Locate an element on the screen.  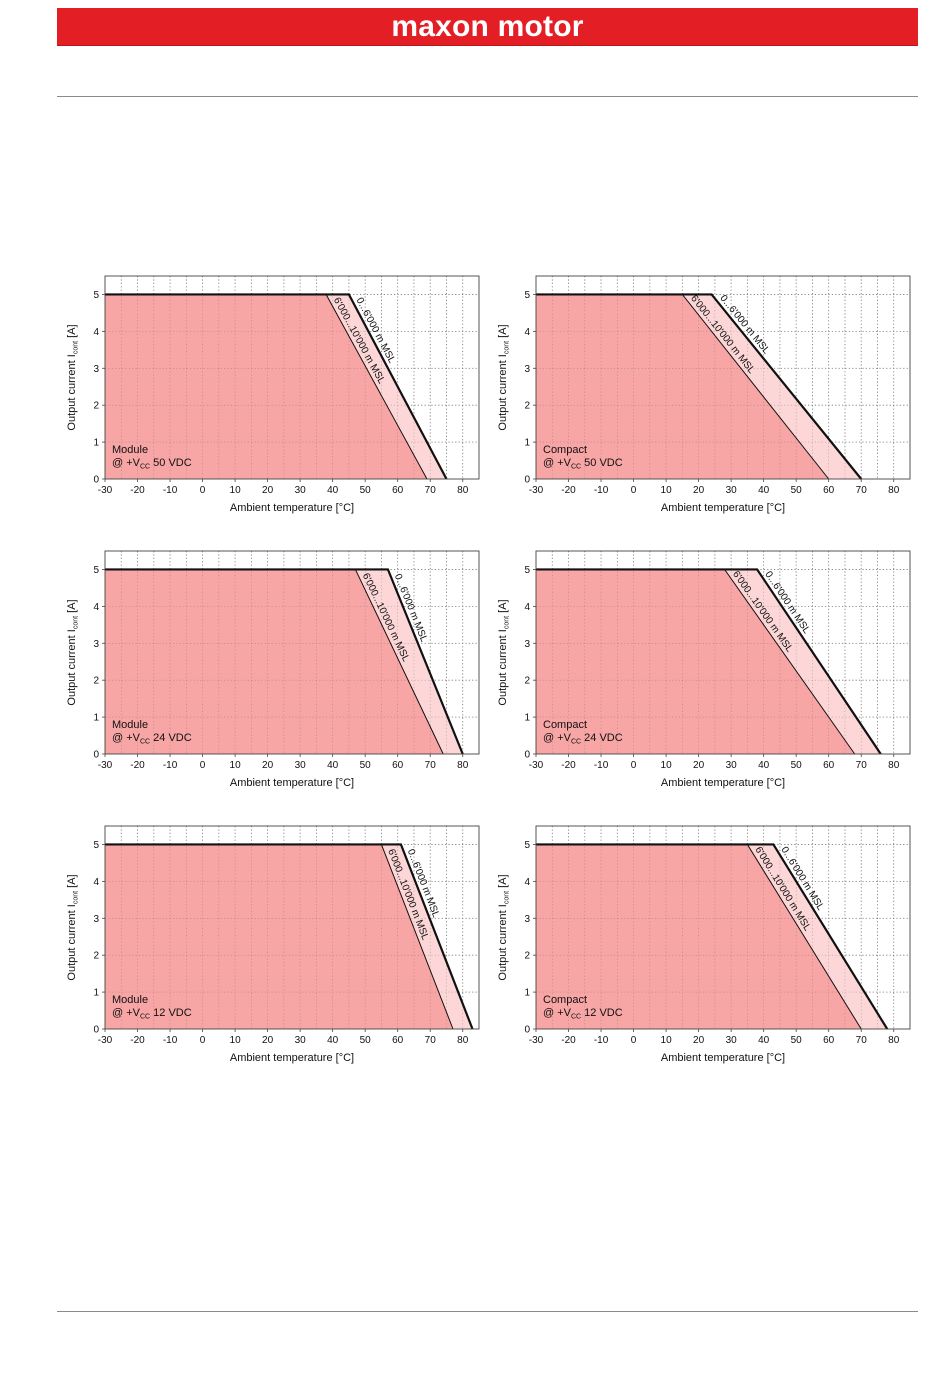
annotation-supply: @ +VCC 50 VDC is located at coordinates (152, 464).